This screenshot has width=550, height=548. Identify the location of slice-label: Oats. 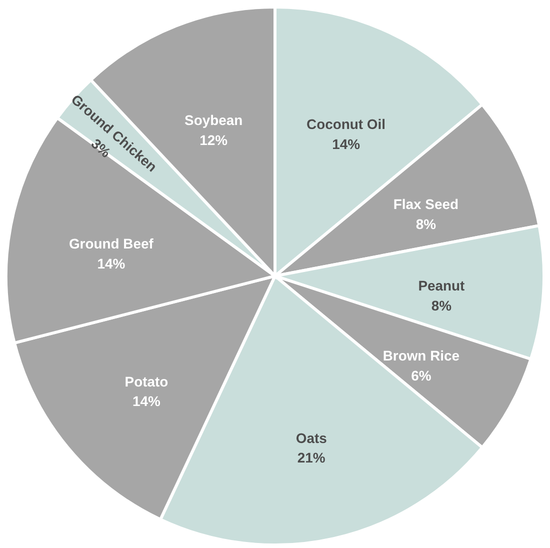
(312, 438).